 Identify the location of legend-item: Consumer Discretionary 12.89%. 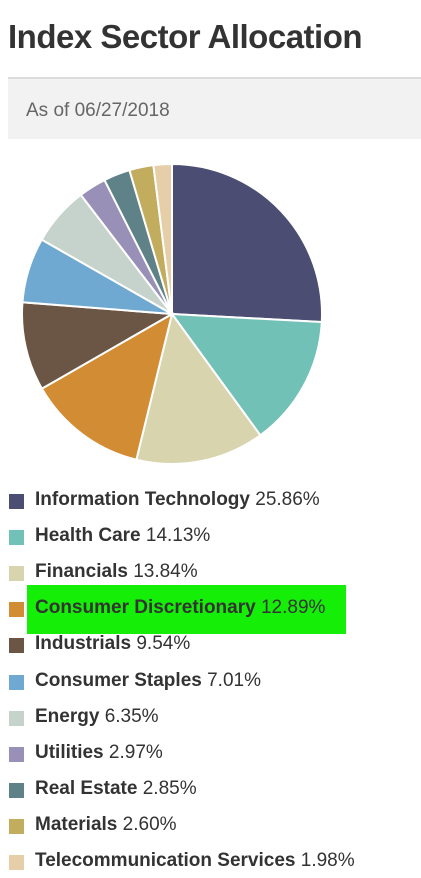
(210, 609).